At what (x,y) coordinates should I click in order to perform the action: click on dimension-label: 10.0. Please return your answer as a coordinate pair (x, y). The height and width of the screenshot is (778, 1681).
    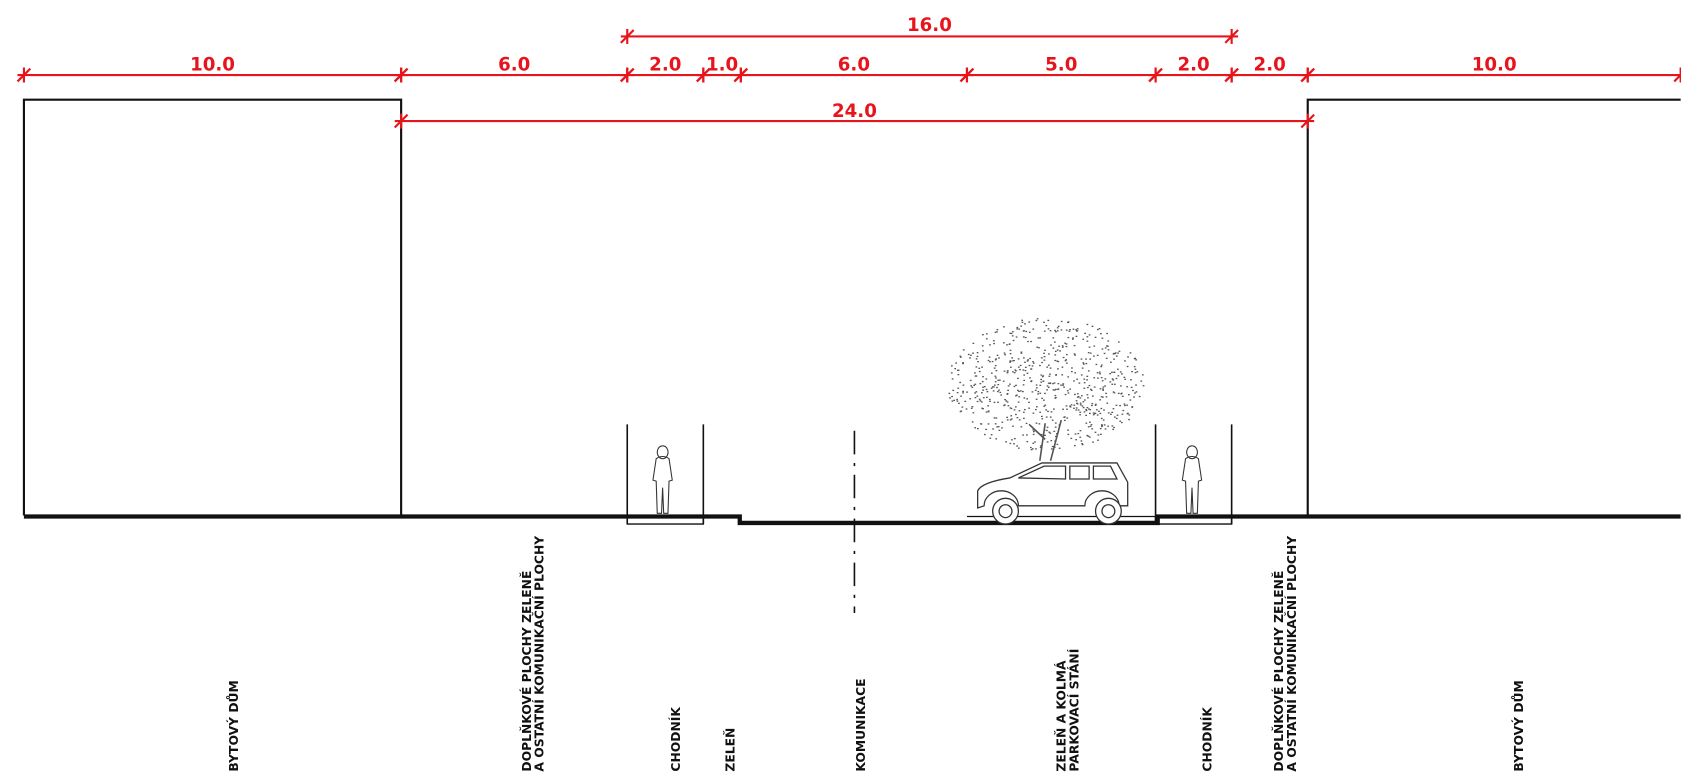
    Looking at the image, I should click on (1494, 65).